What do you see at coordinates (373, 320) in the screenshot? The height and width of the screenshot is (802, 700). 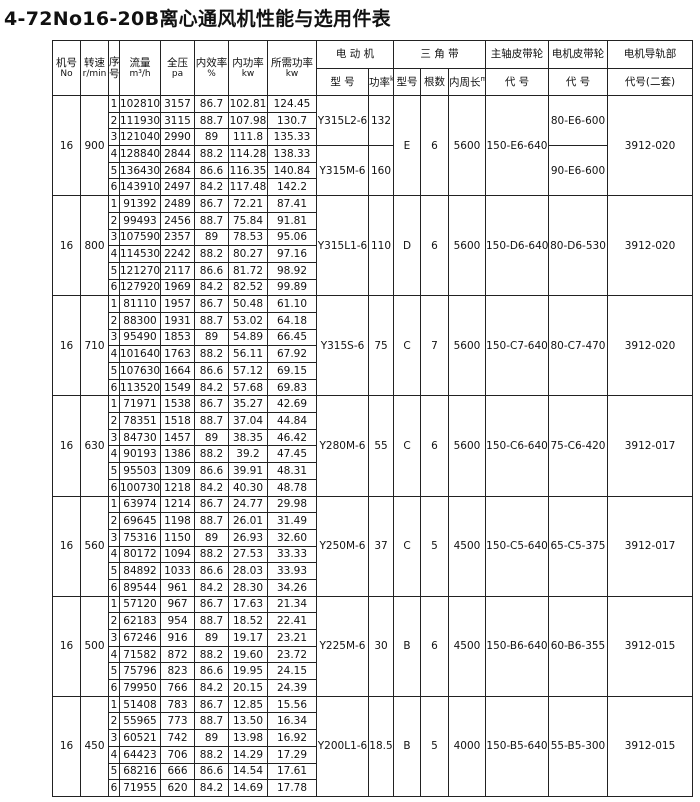 I see `data-row: 2 88300 1931 88.7 53.02 64.18` at bounding box center [373, 320].